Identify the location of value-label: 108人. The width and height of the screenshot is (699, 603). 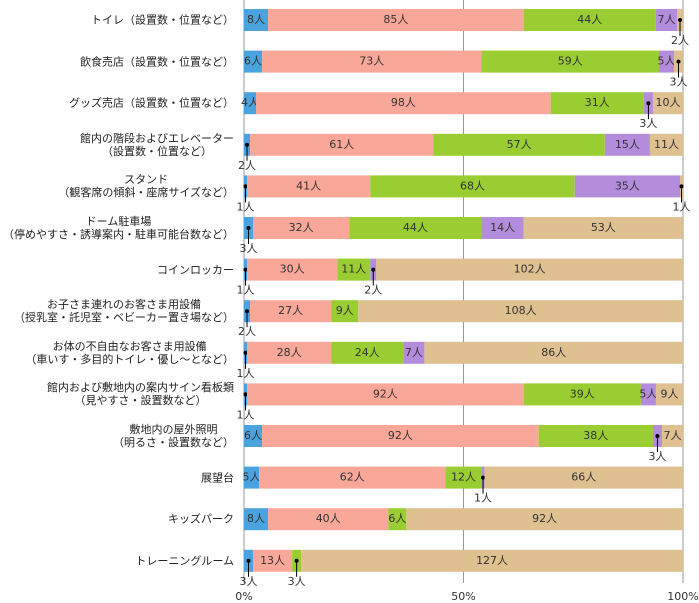
(521, 310).